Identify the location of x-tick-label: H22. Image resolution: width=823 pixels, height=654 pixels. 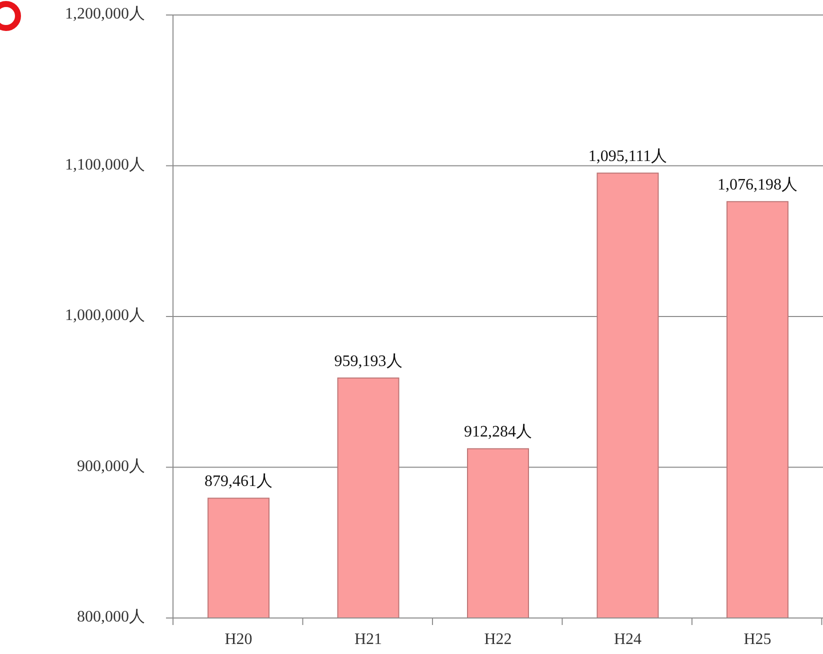
(498, 639).